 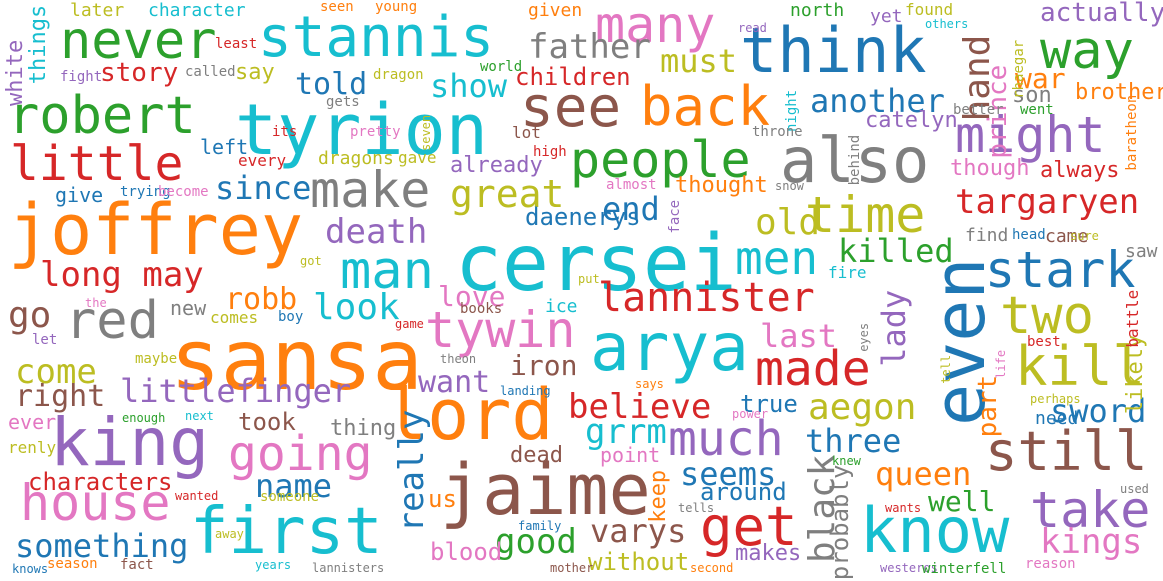 What do you see at coordinates (348, 568) in the screenshot?
I see `word-lannisters: lannisters` at bounding box center [348, 568].